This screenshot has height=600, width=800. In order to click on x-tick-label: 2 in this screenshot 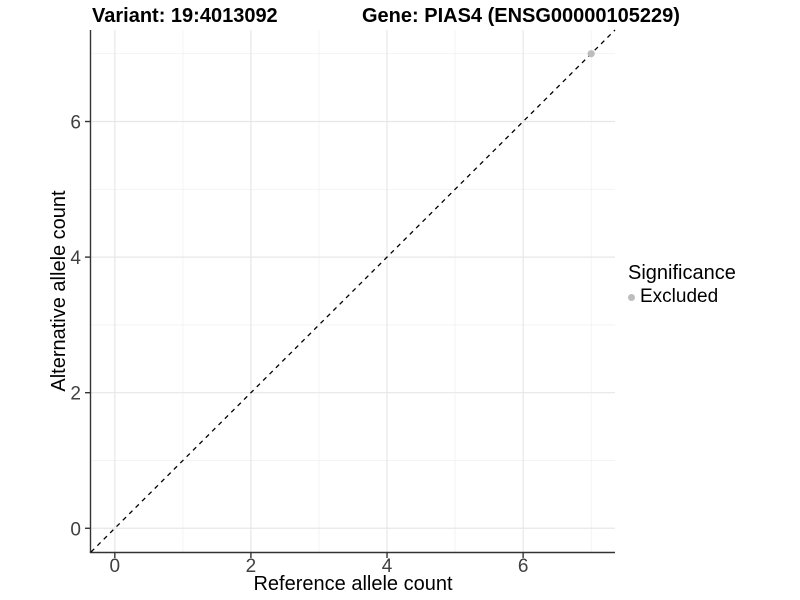, I will do `click(251, 566)`.